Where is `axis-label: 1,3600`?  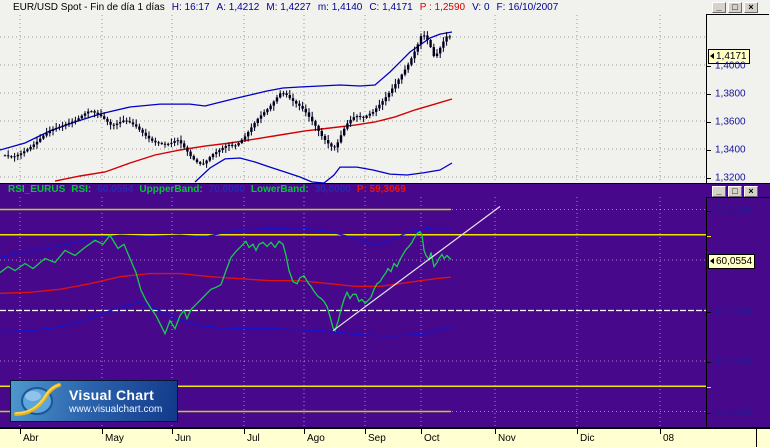
axis-label: 1,3600 is located at coordinates (730, 122).